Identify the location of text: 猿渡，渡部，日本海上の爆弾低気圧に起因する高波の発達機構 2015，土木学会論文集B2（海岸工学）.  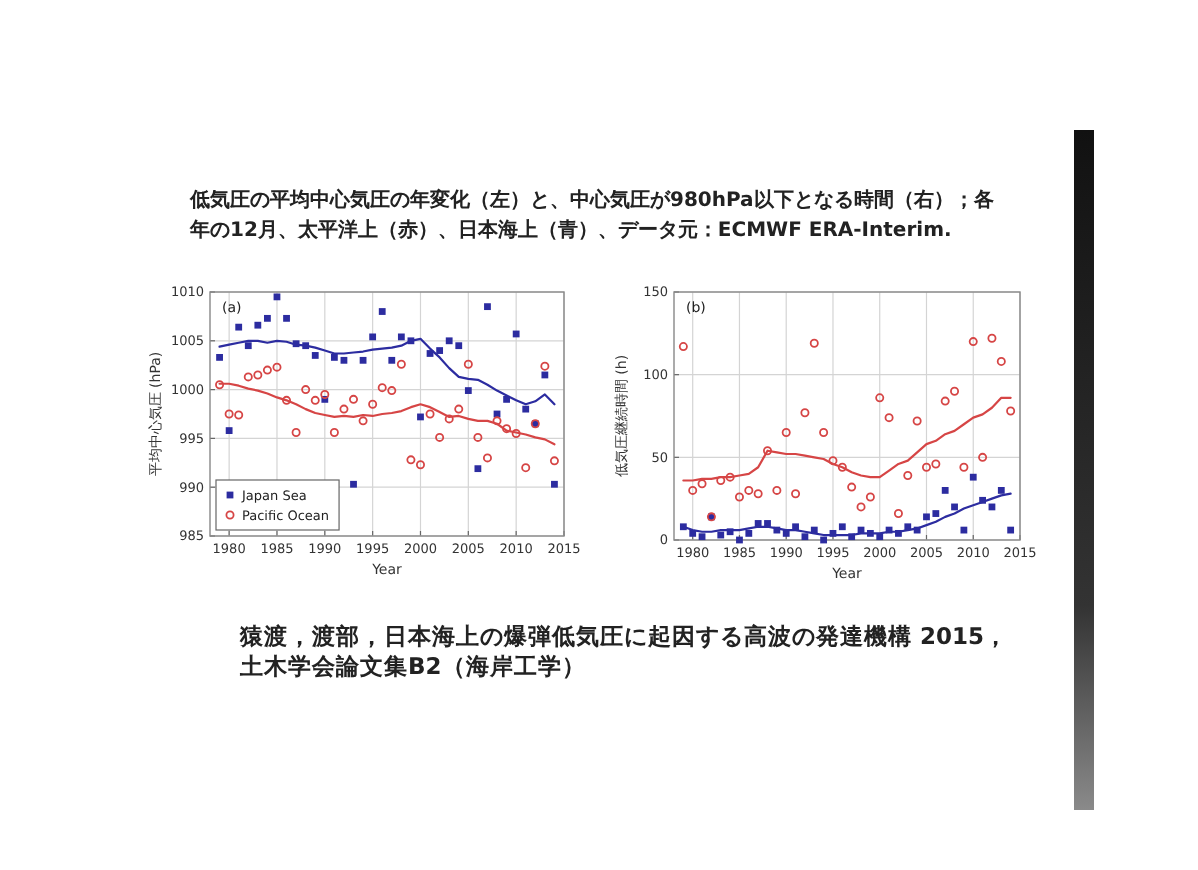
(623, 651).